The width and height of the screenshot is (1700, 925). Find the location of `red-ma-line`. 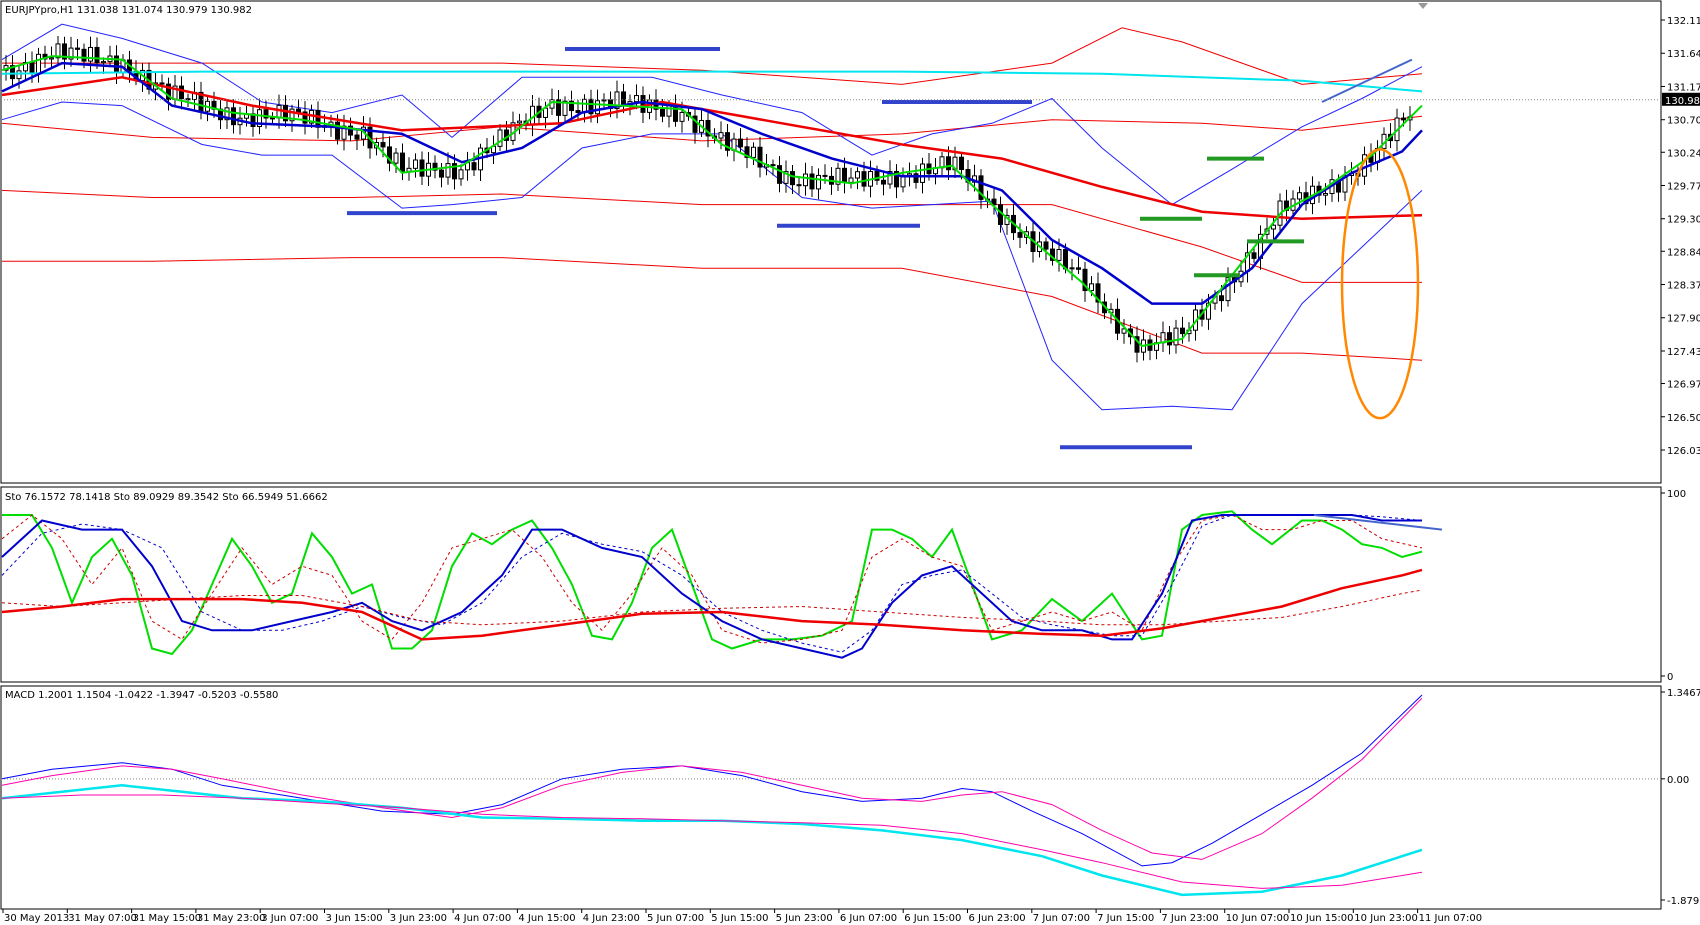

red-ma-line is located at coordinates (712, 148).